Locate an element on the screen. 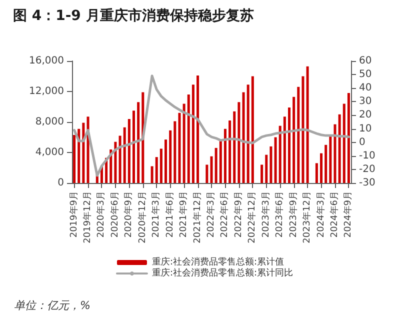  text: 单位：亿元，% is located at coordinates (52, 305).